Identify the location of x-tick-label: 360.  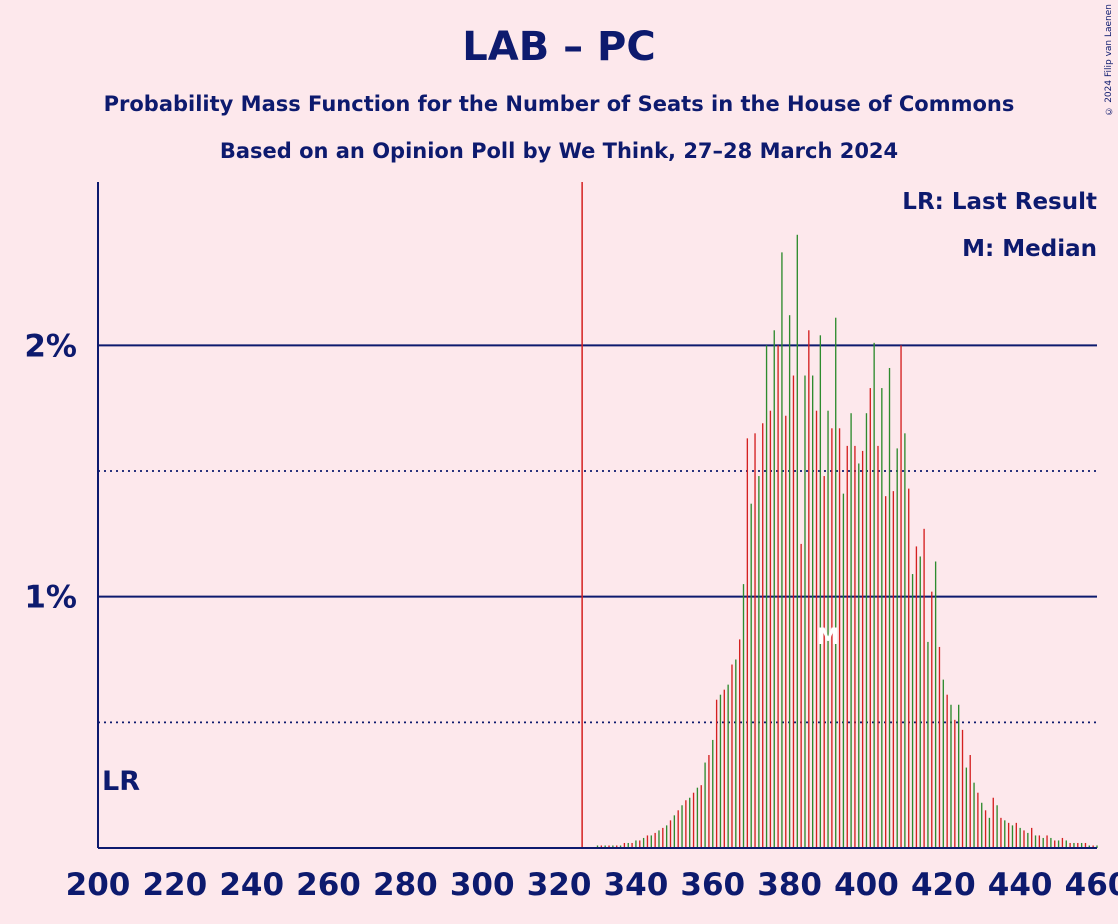
(712, 885).